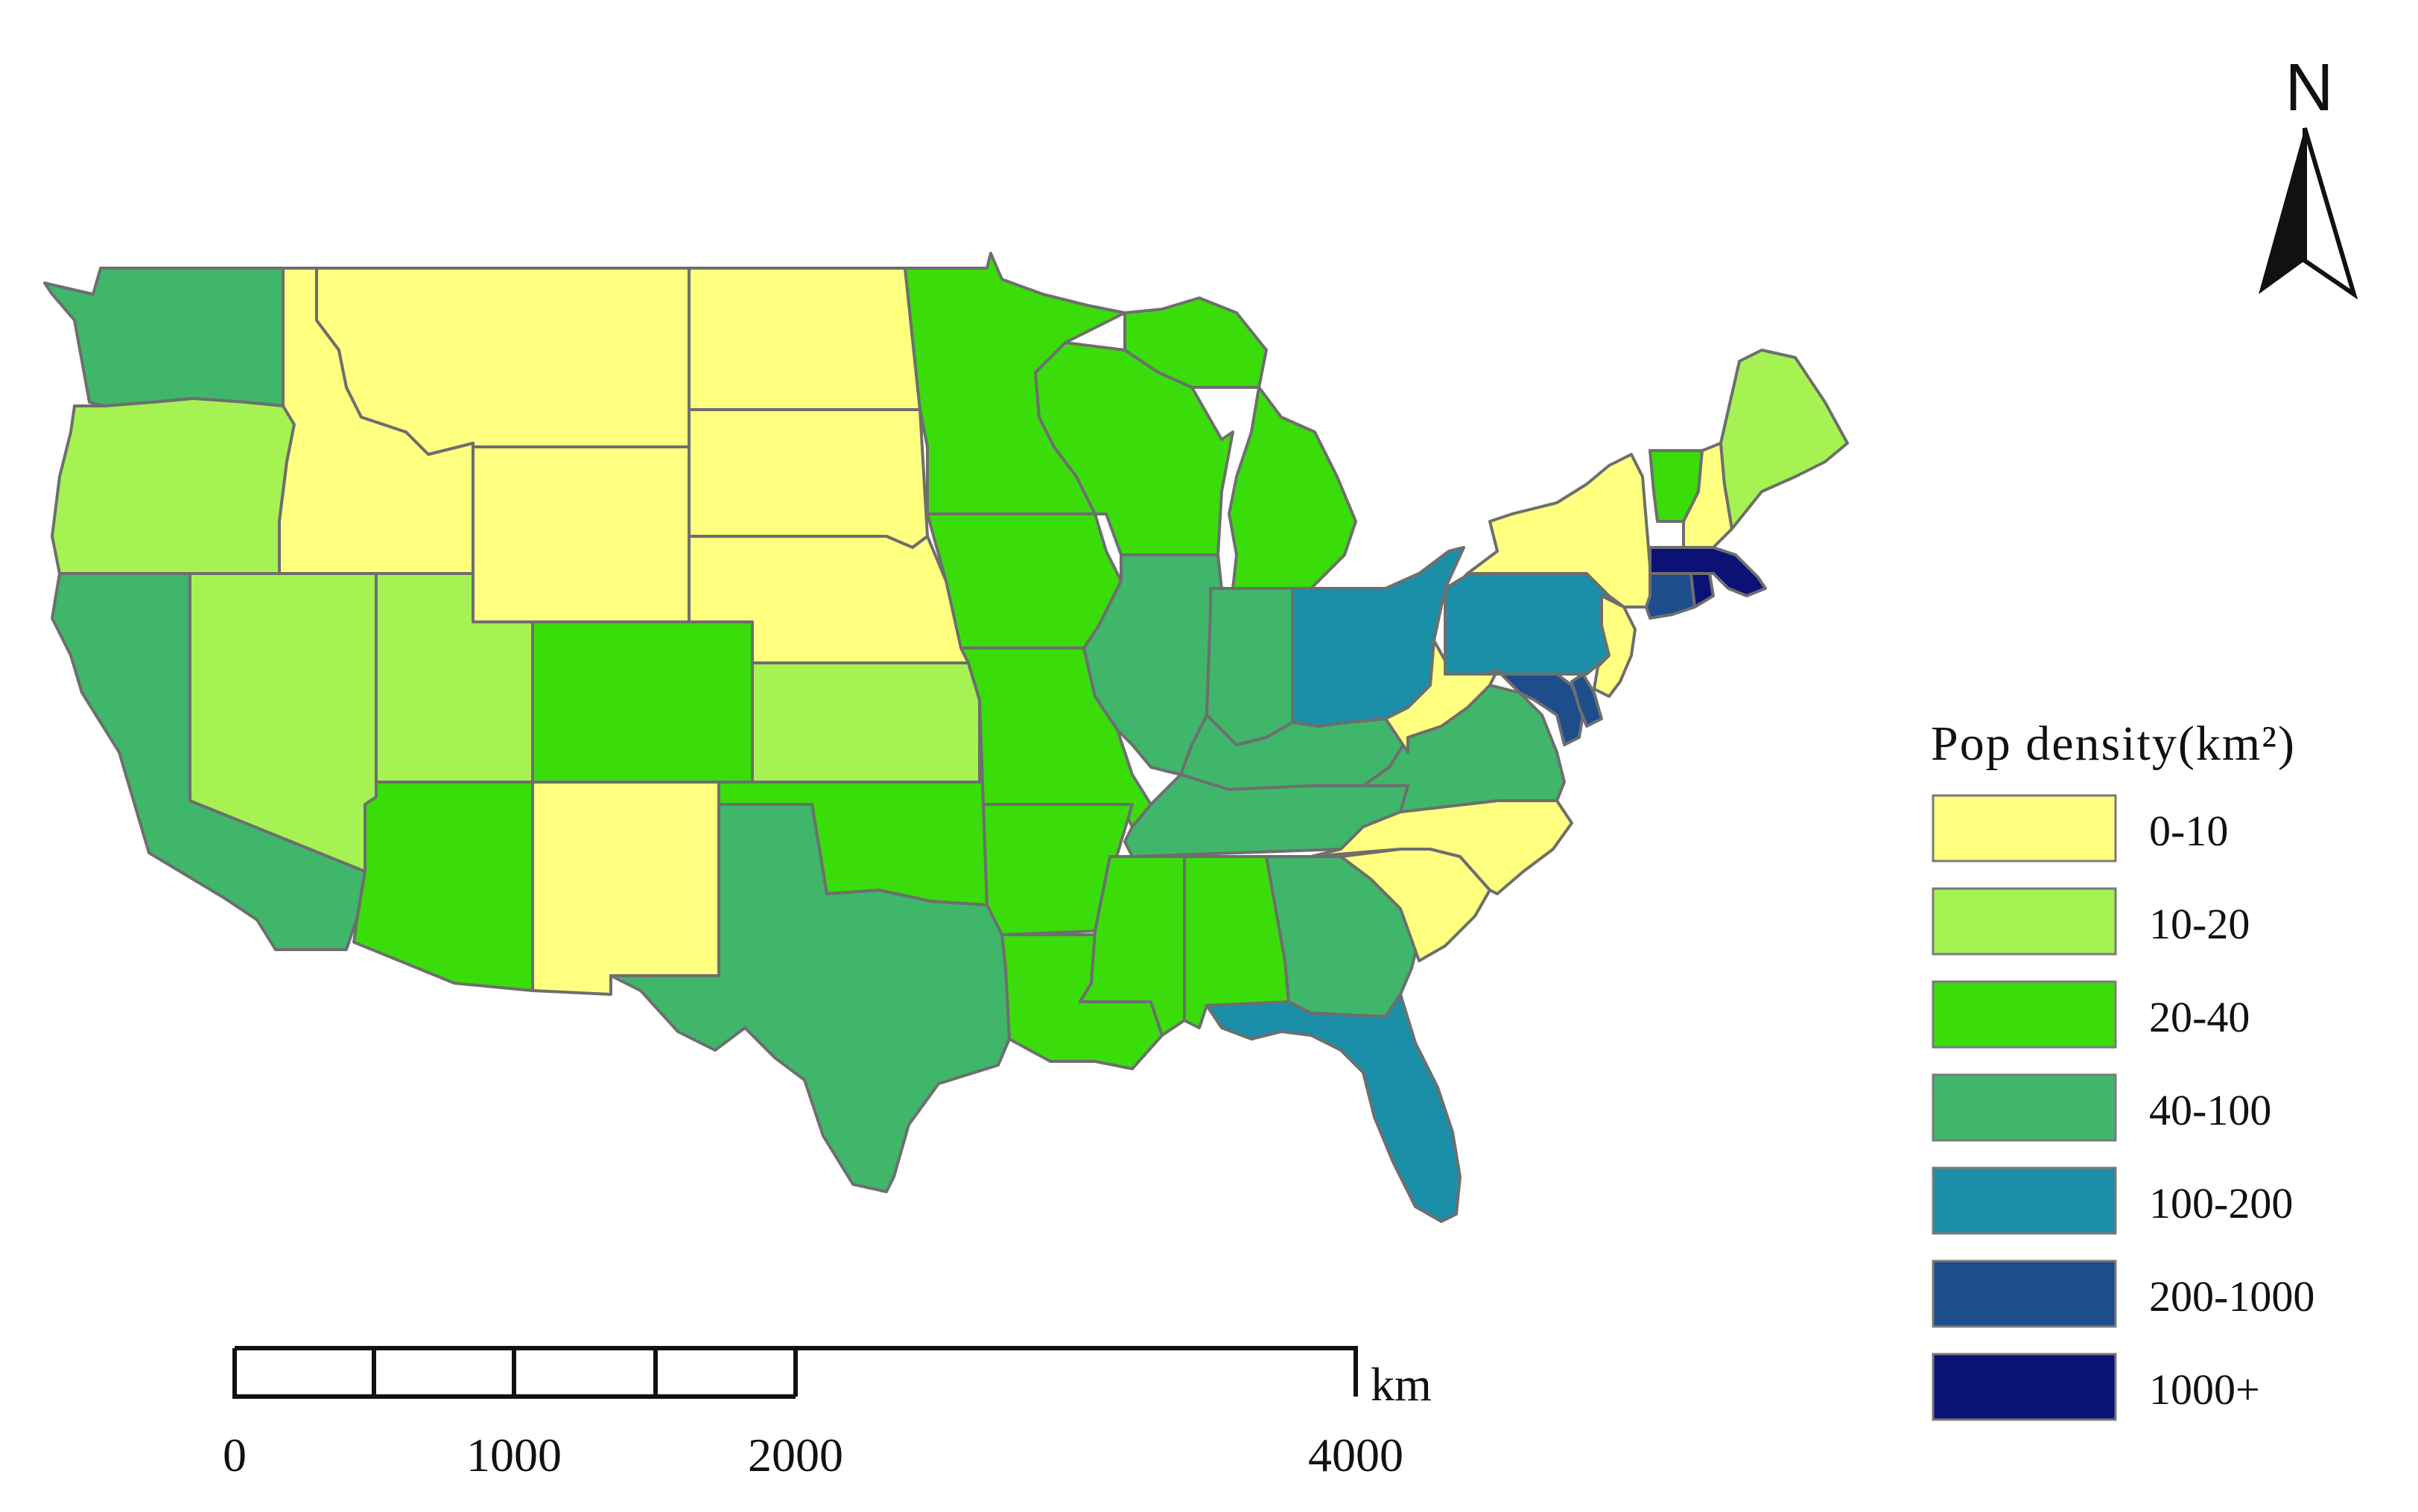 The image size is (2418, 1512). What do you see at coordinates (1401, 1384) in the screenshot?
I see `scale-unit: km` at bounding box center [1401, 1384].